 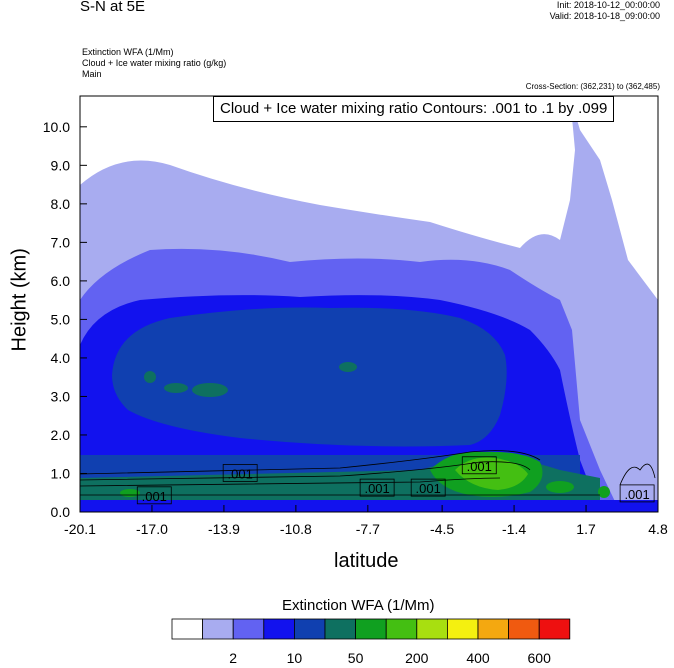 What do you see at coordinates (478, 658) in the screenshot?
I see `colorbar-label: 400` at bounding box center [478, 658].